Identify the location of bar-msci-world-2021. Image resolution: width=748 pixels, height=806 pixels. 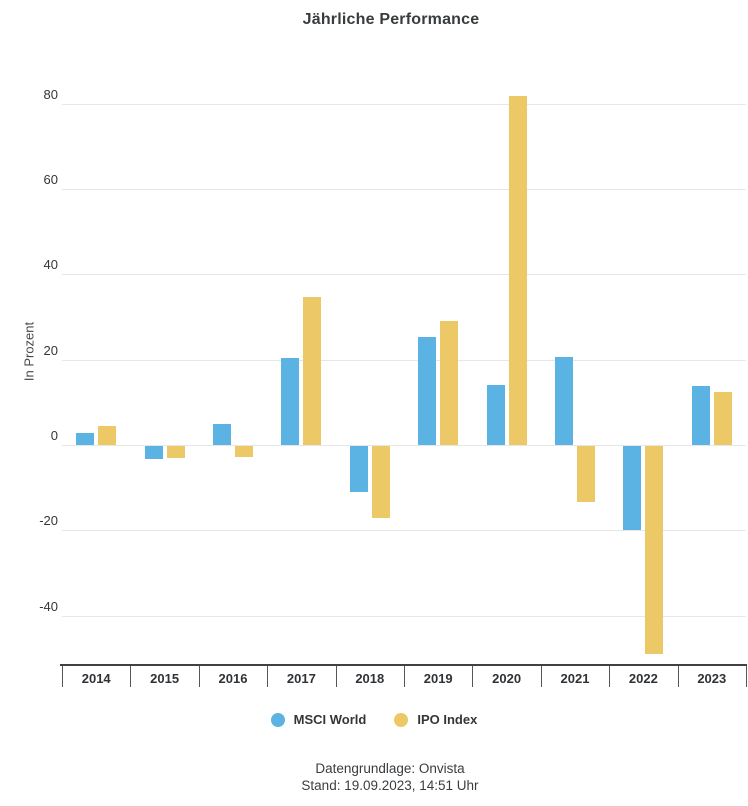
(564, 401).